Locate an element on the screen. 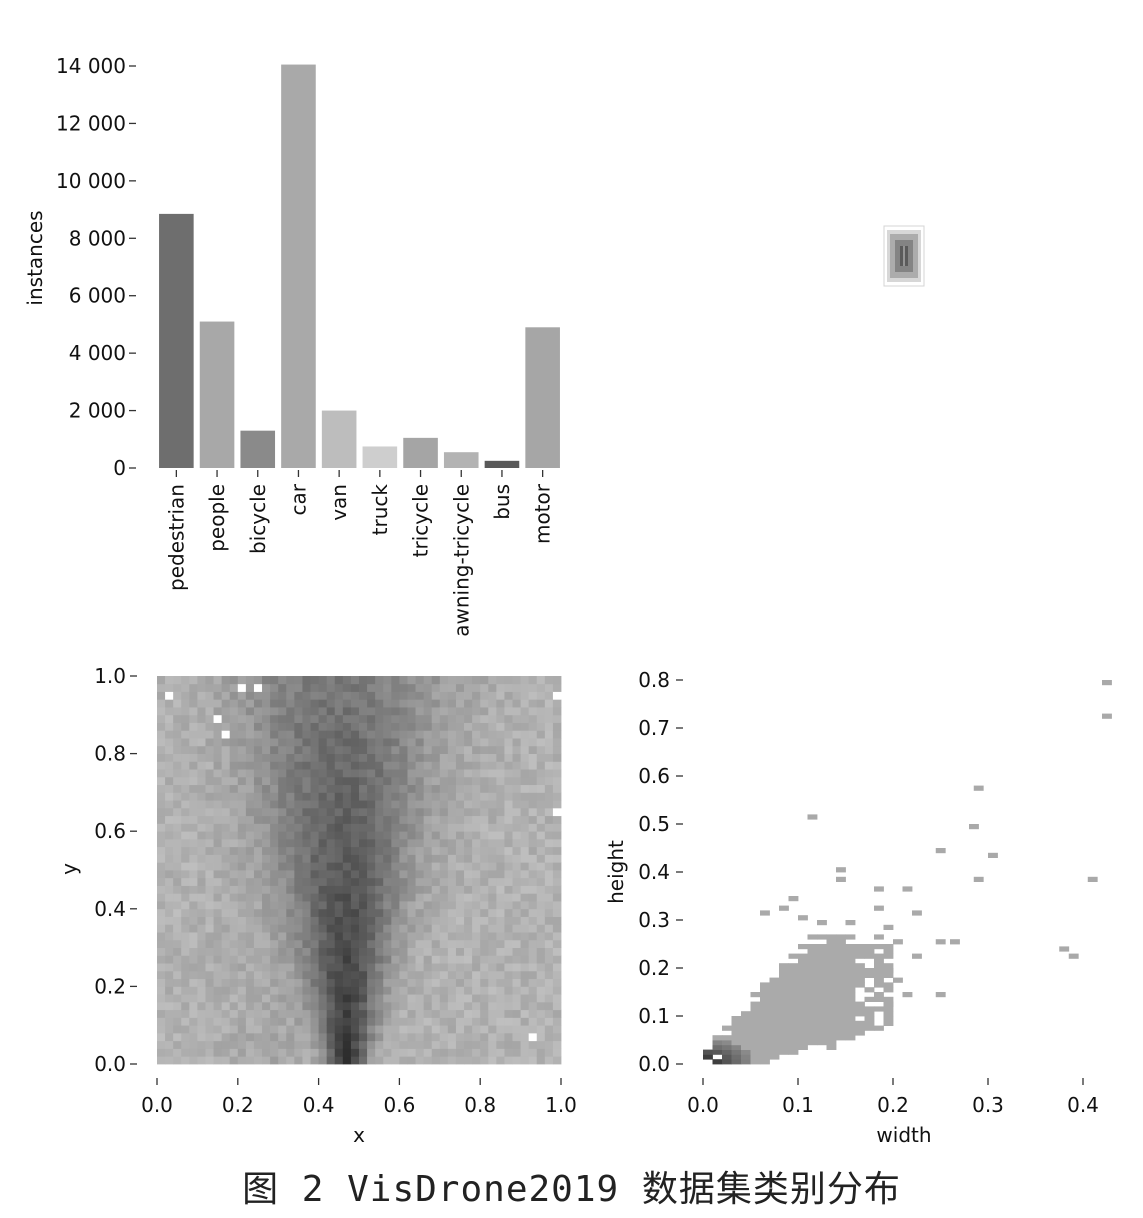 The image size is (1143, 1218). xy-x-axis: 0.0 0.2 0.4 0.6 0.8 1.0 is located at coordinates (359, 1097).